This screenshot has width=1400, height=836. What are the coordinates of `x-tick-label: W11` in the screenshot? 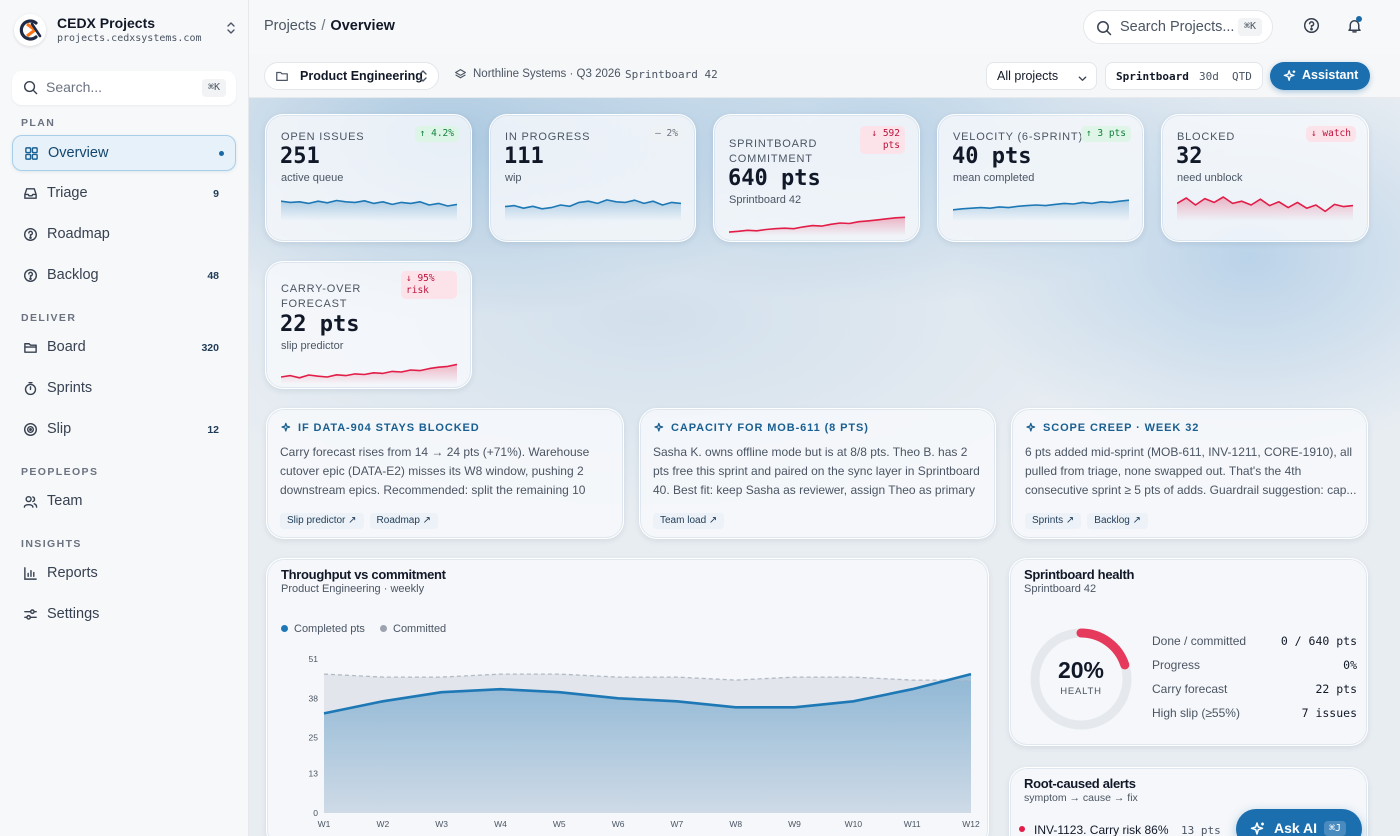 It's located at (912, 824).